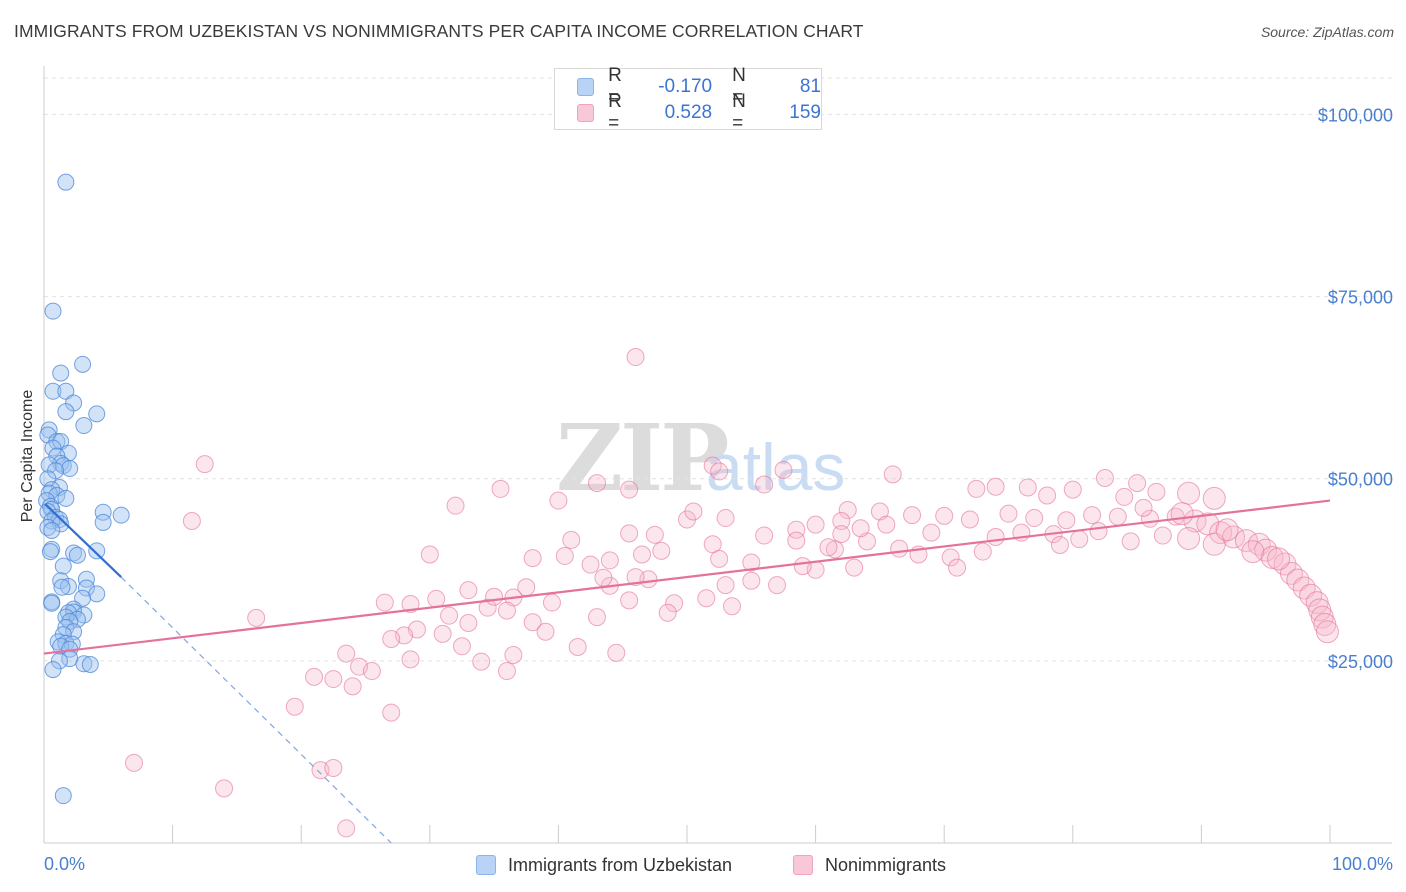 This screenshot has width=1406, height=892. Describe the element at coordinates (256, 710) in the screenshot. I see `trendline-uzbekistan-extension` at that location.